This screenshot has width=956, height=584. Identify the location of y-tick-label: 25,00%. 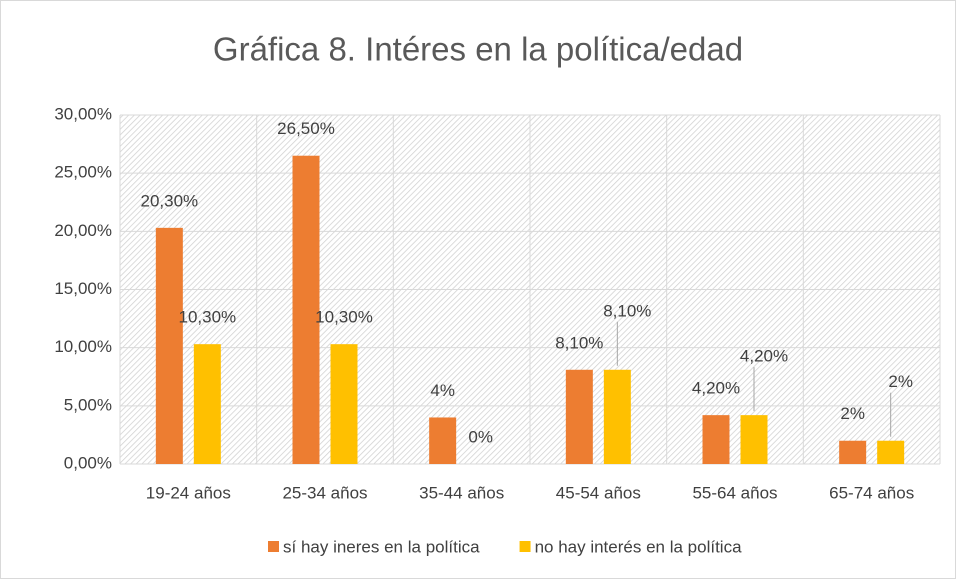
(83, 172).